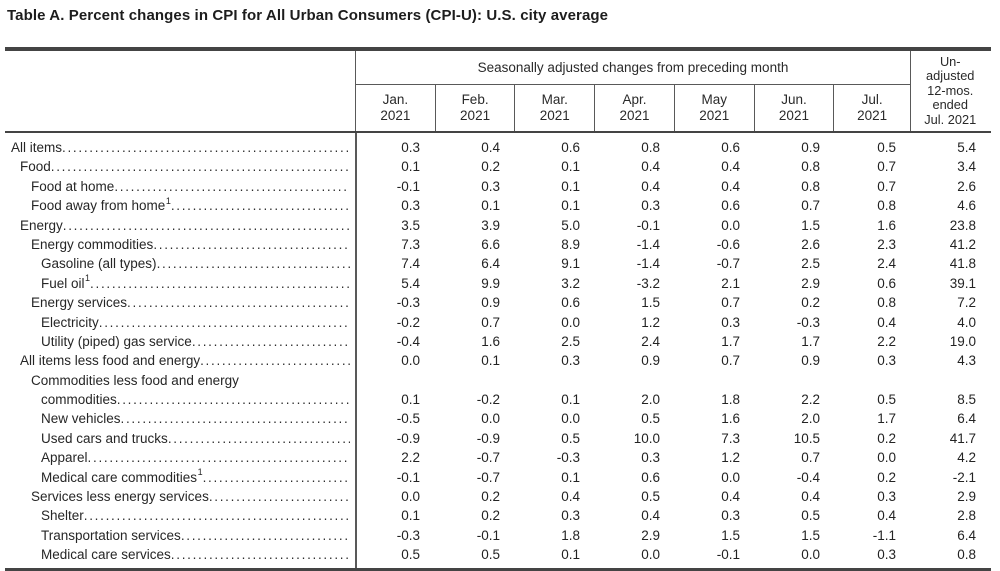 Image resolution: width=1000 pixels, height=571 pixels. I want to click on unadjusted-header: Un-adjusted 12-mos. ended Jul. 2021, so click(950, 91).